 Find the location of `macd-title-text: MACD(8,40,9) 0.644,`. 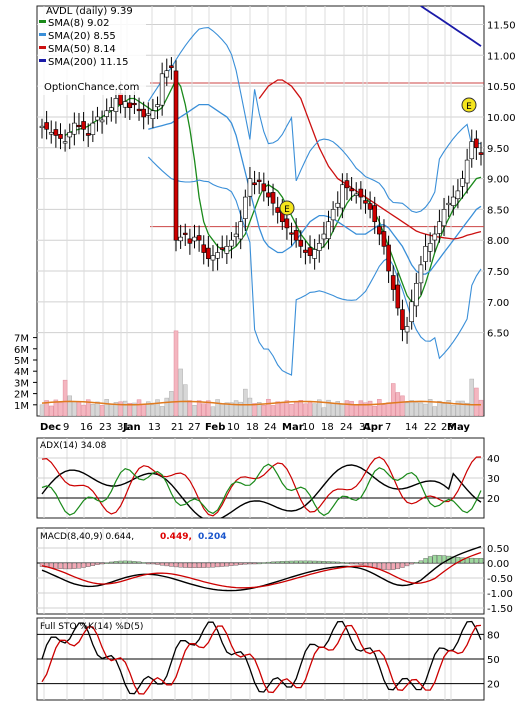

macd-title-text: MACD(8,40,9) 0.644, is located at coordinates (87, 537).